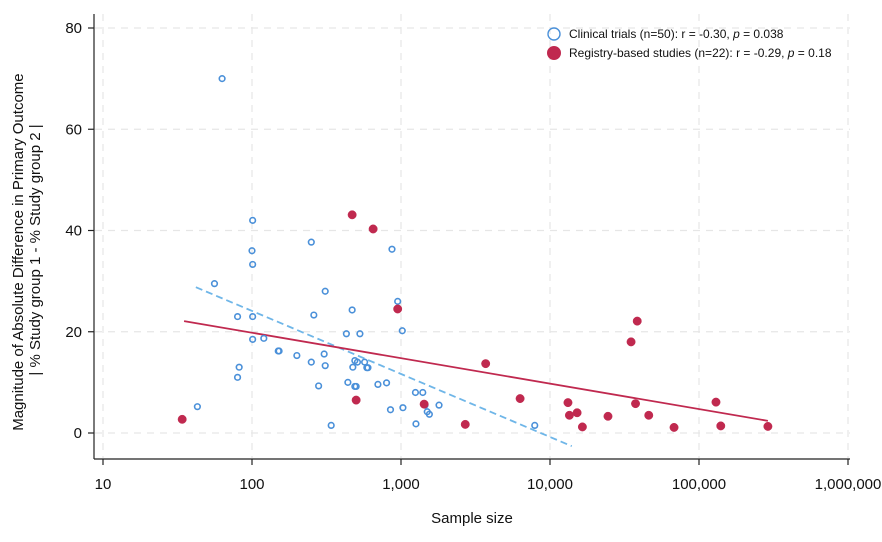  What do you see at coordinates (704, 34) in the screenshot?
I see `legend-stat-clinical: : r = -0.30,` at bounding box center [704, 34].